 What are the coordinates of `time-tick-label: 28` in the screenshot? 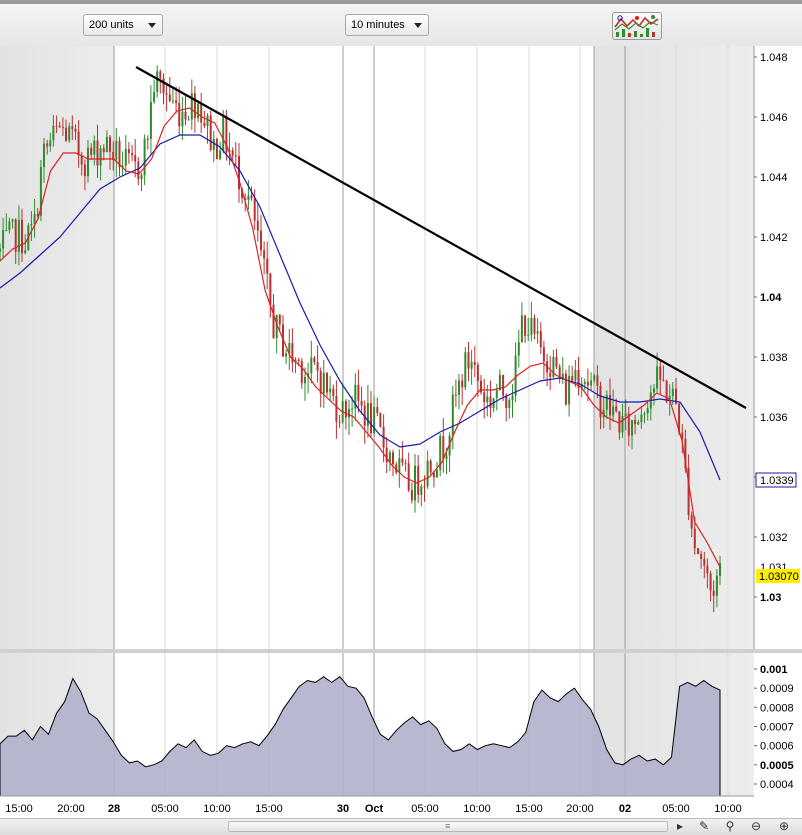 It's located at (114, 809).